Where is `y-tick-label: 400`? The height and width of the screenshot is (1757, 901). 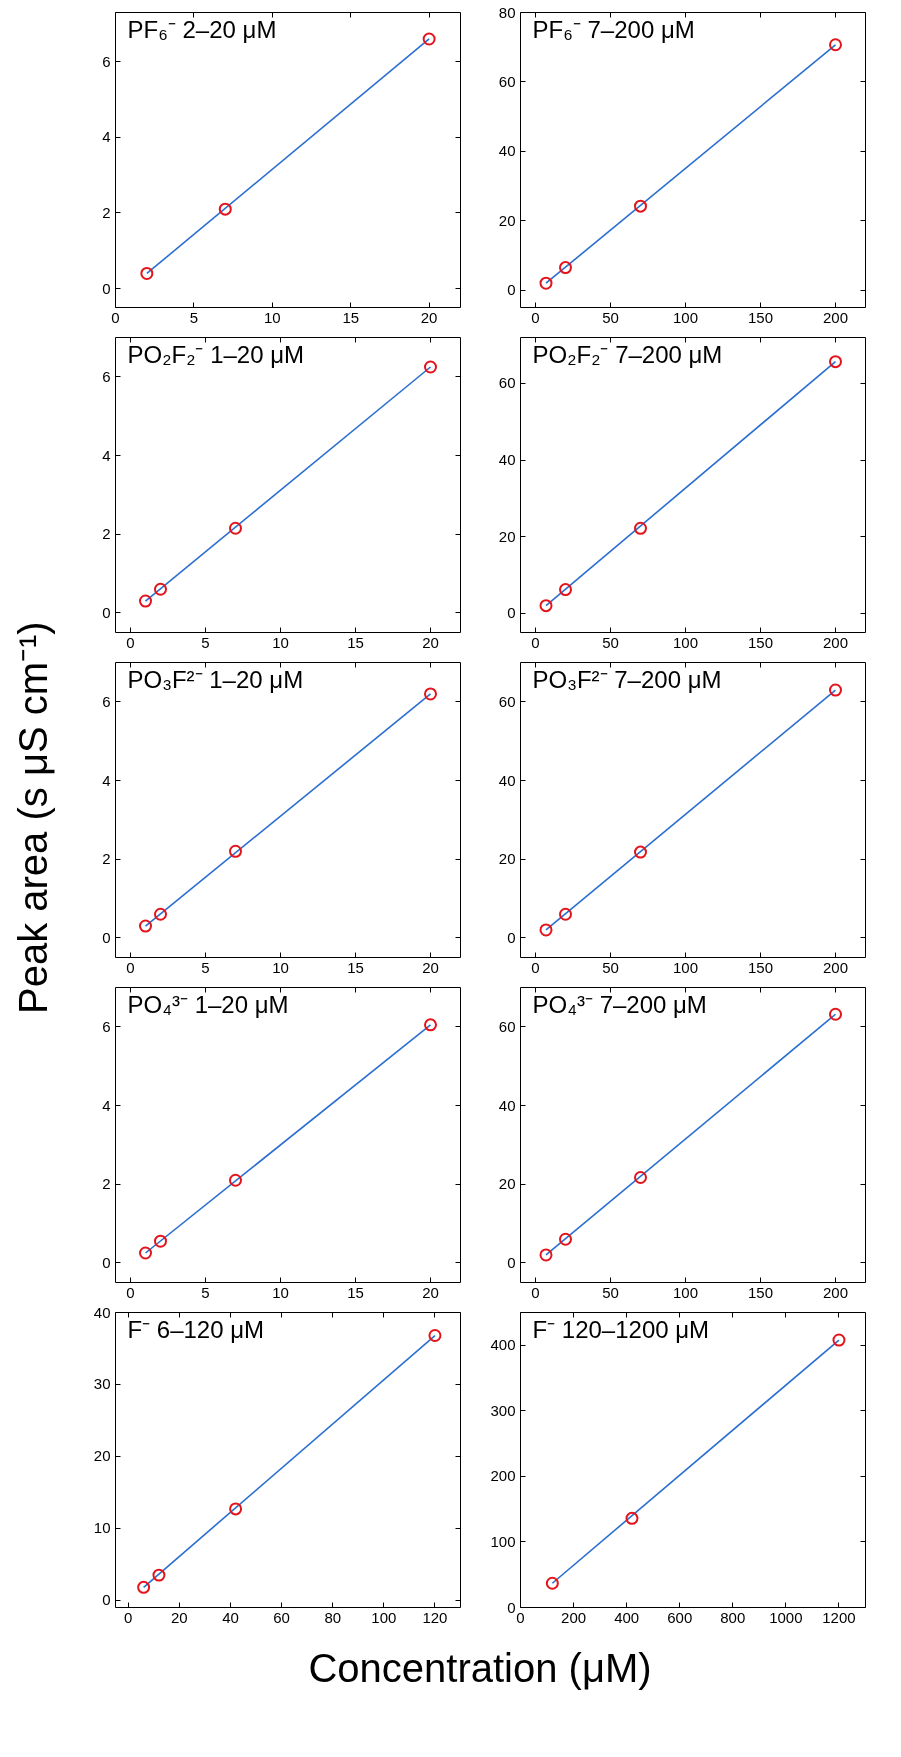 y-tick-label: 400 is located at coordinates (503, 1345).